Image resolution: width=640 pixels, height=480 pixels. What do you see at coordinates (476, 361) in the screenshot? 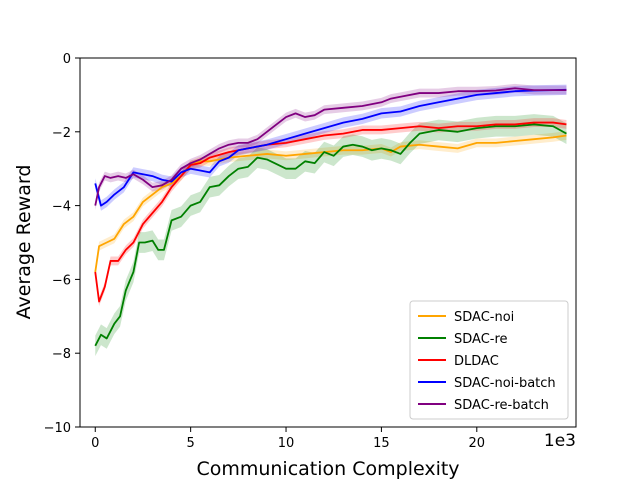
I see `legend-label-dldac: DLDAC` at bounding box center [476, 361].